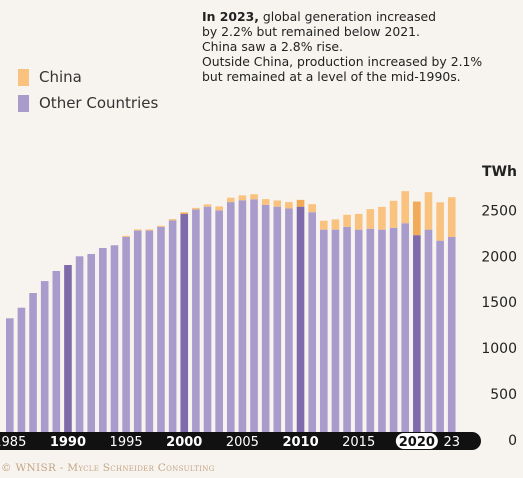  I want to click on bar-china-1996, so click(137, 230).